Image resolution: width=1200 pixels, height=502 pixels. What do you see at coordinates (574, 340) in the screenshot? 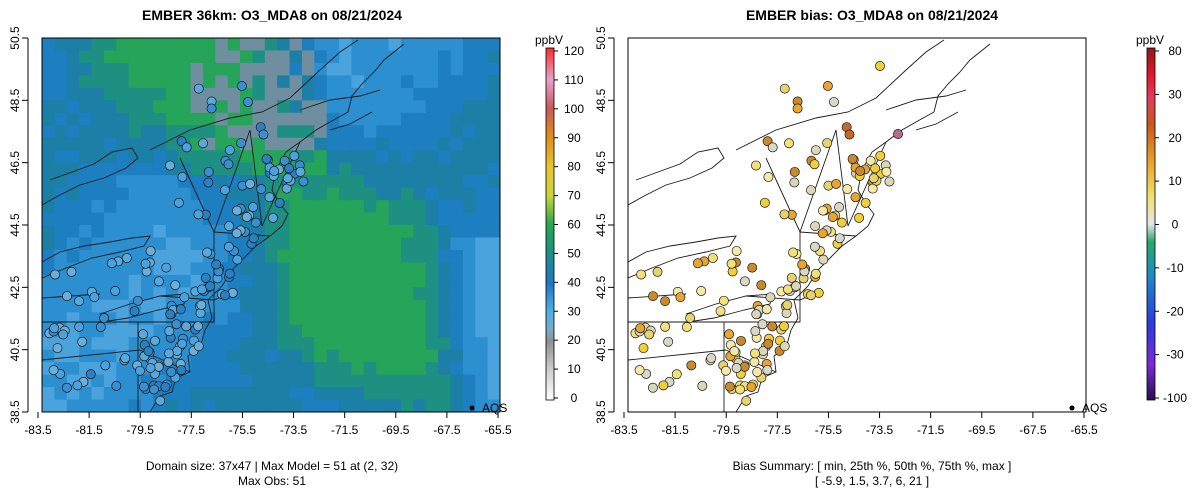
I see `colorbar-tick-label: 20` at bounding box center [574, 340].